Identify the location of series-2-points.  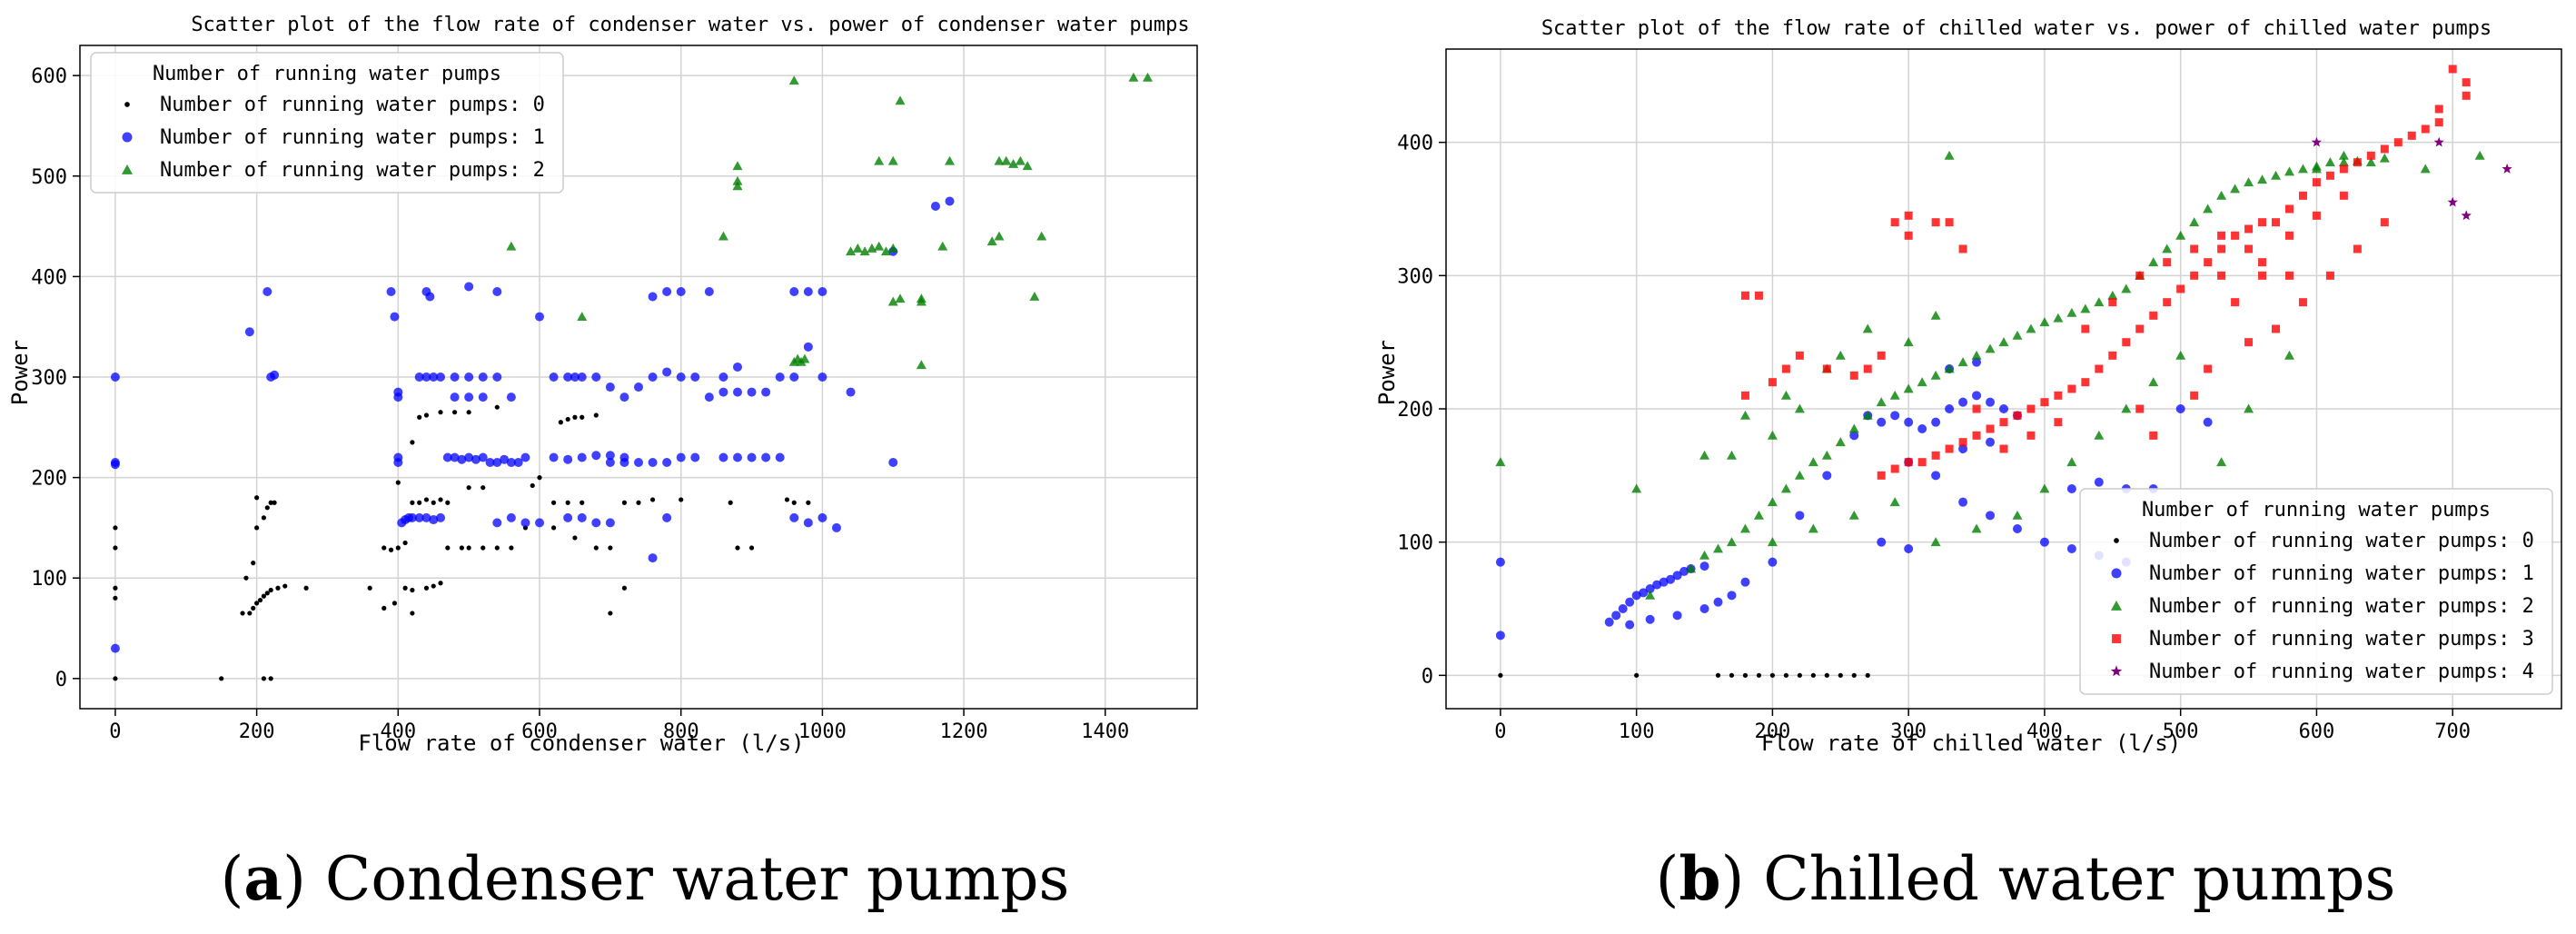
(830, 221).